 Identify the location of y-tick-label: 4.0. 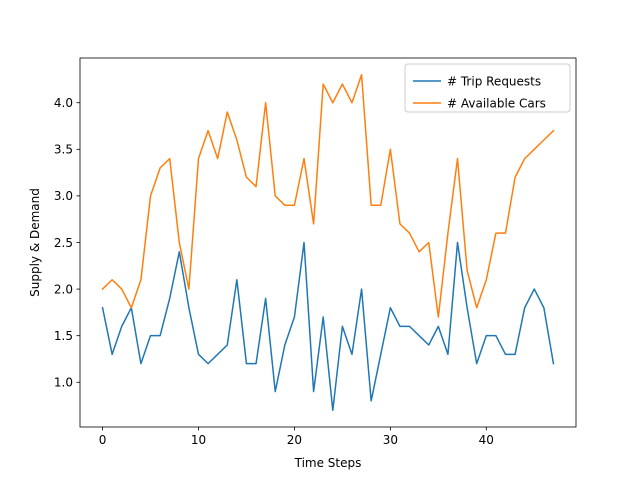
(63, 103).